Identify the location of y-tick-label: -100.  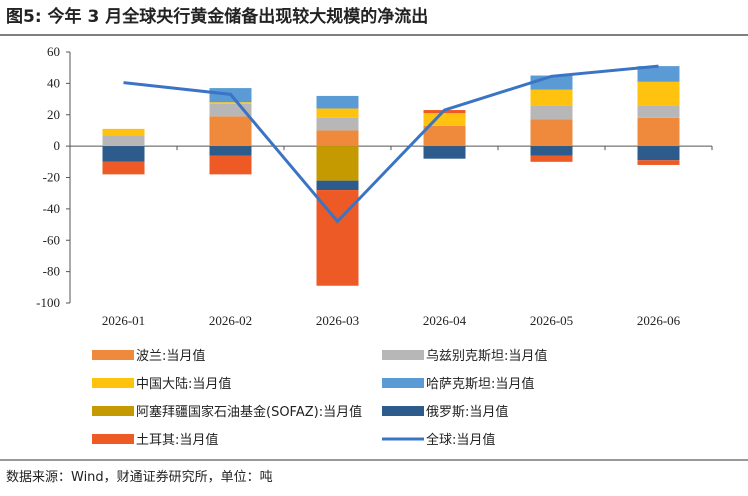
(48, 302).